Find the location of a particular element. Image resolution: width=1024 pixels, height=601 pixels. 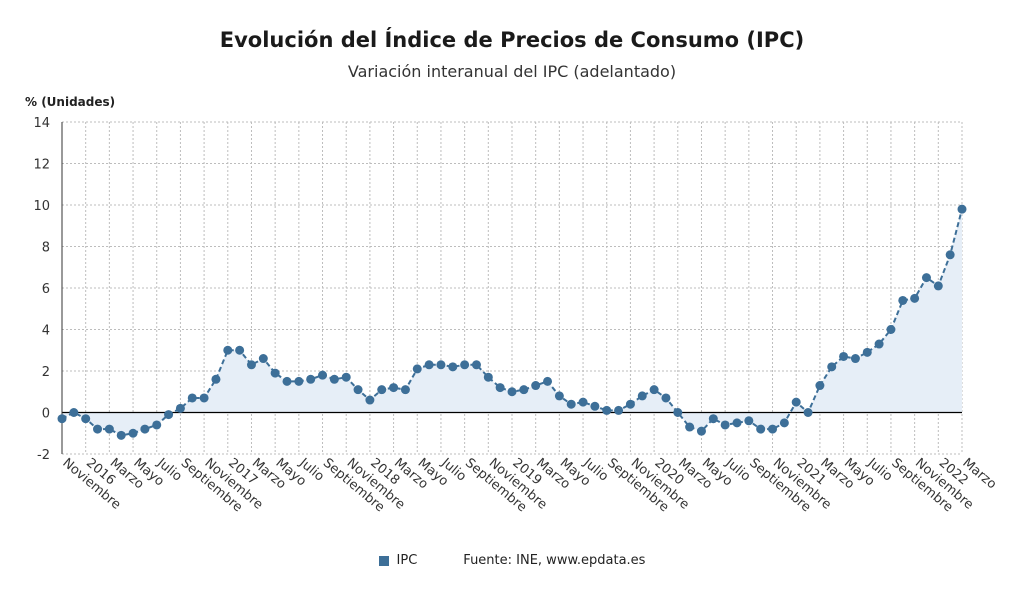

legend: IPC Fuente: INE, www.epdata.es is located at coordinates (512, 560).